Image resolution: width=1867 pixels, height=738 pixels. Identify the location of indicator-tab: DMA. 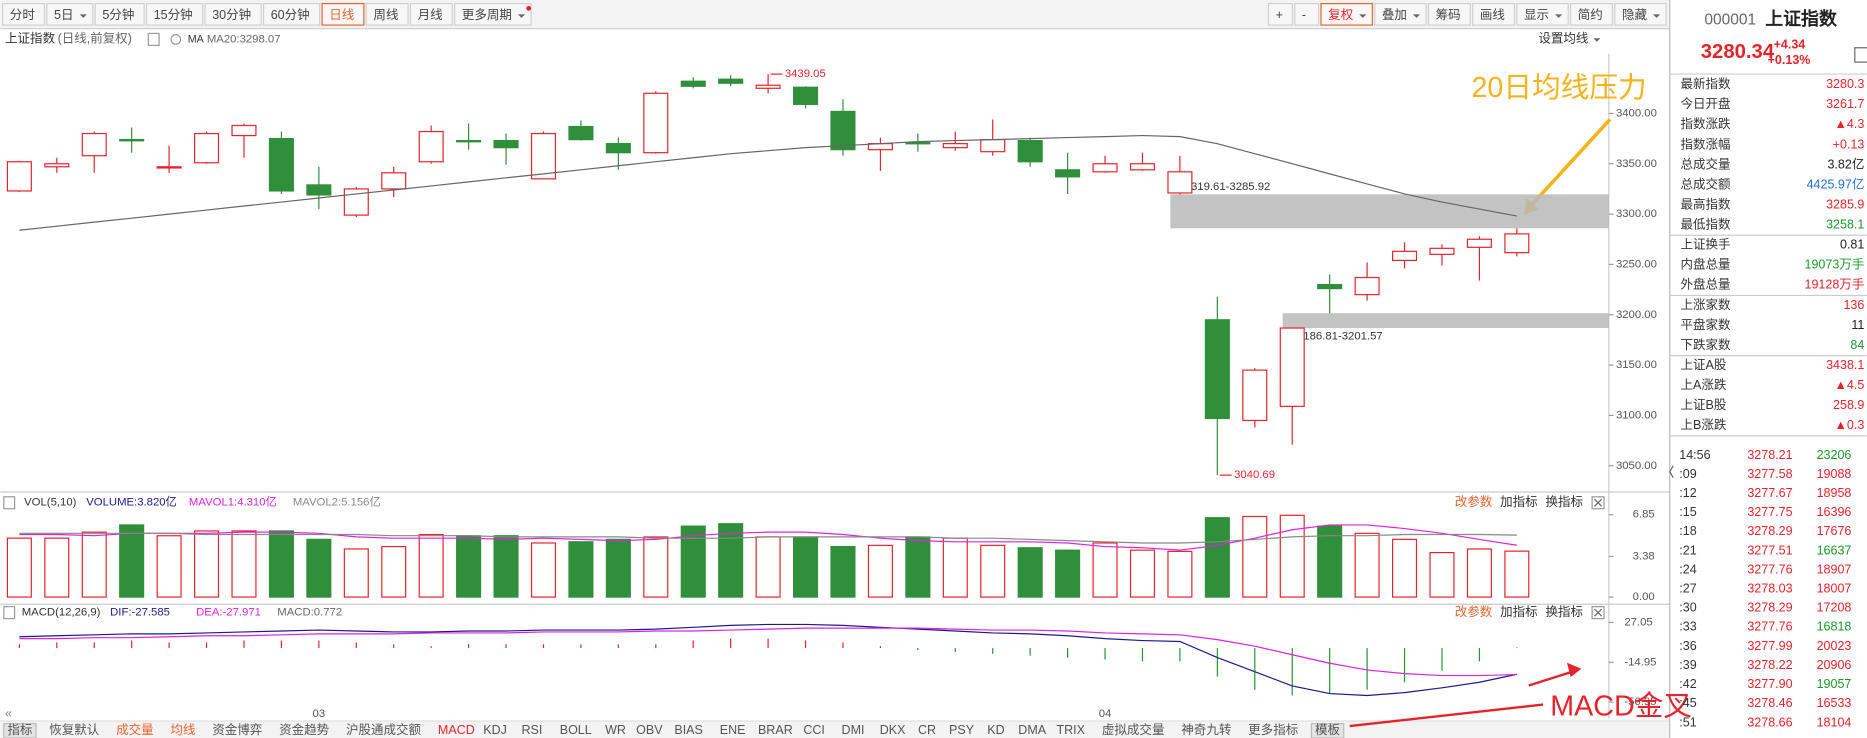
(1032, 730).